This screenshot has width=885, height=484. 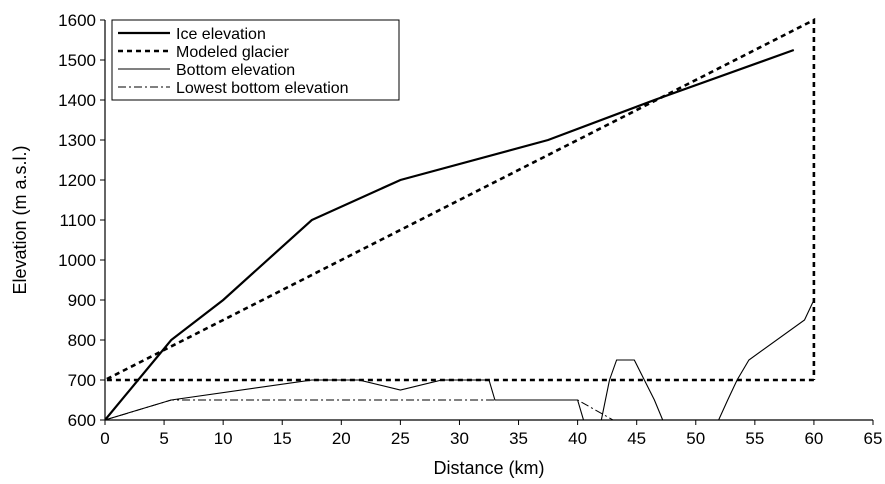 I want to click on y-tick-label: 1000, so click(x=77, y=260).